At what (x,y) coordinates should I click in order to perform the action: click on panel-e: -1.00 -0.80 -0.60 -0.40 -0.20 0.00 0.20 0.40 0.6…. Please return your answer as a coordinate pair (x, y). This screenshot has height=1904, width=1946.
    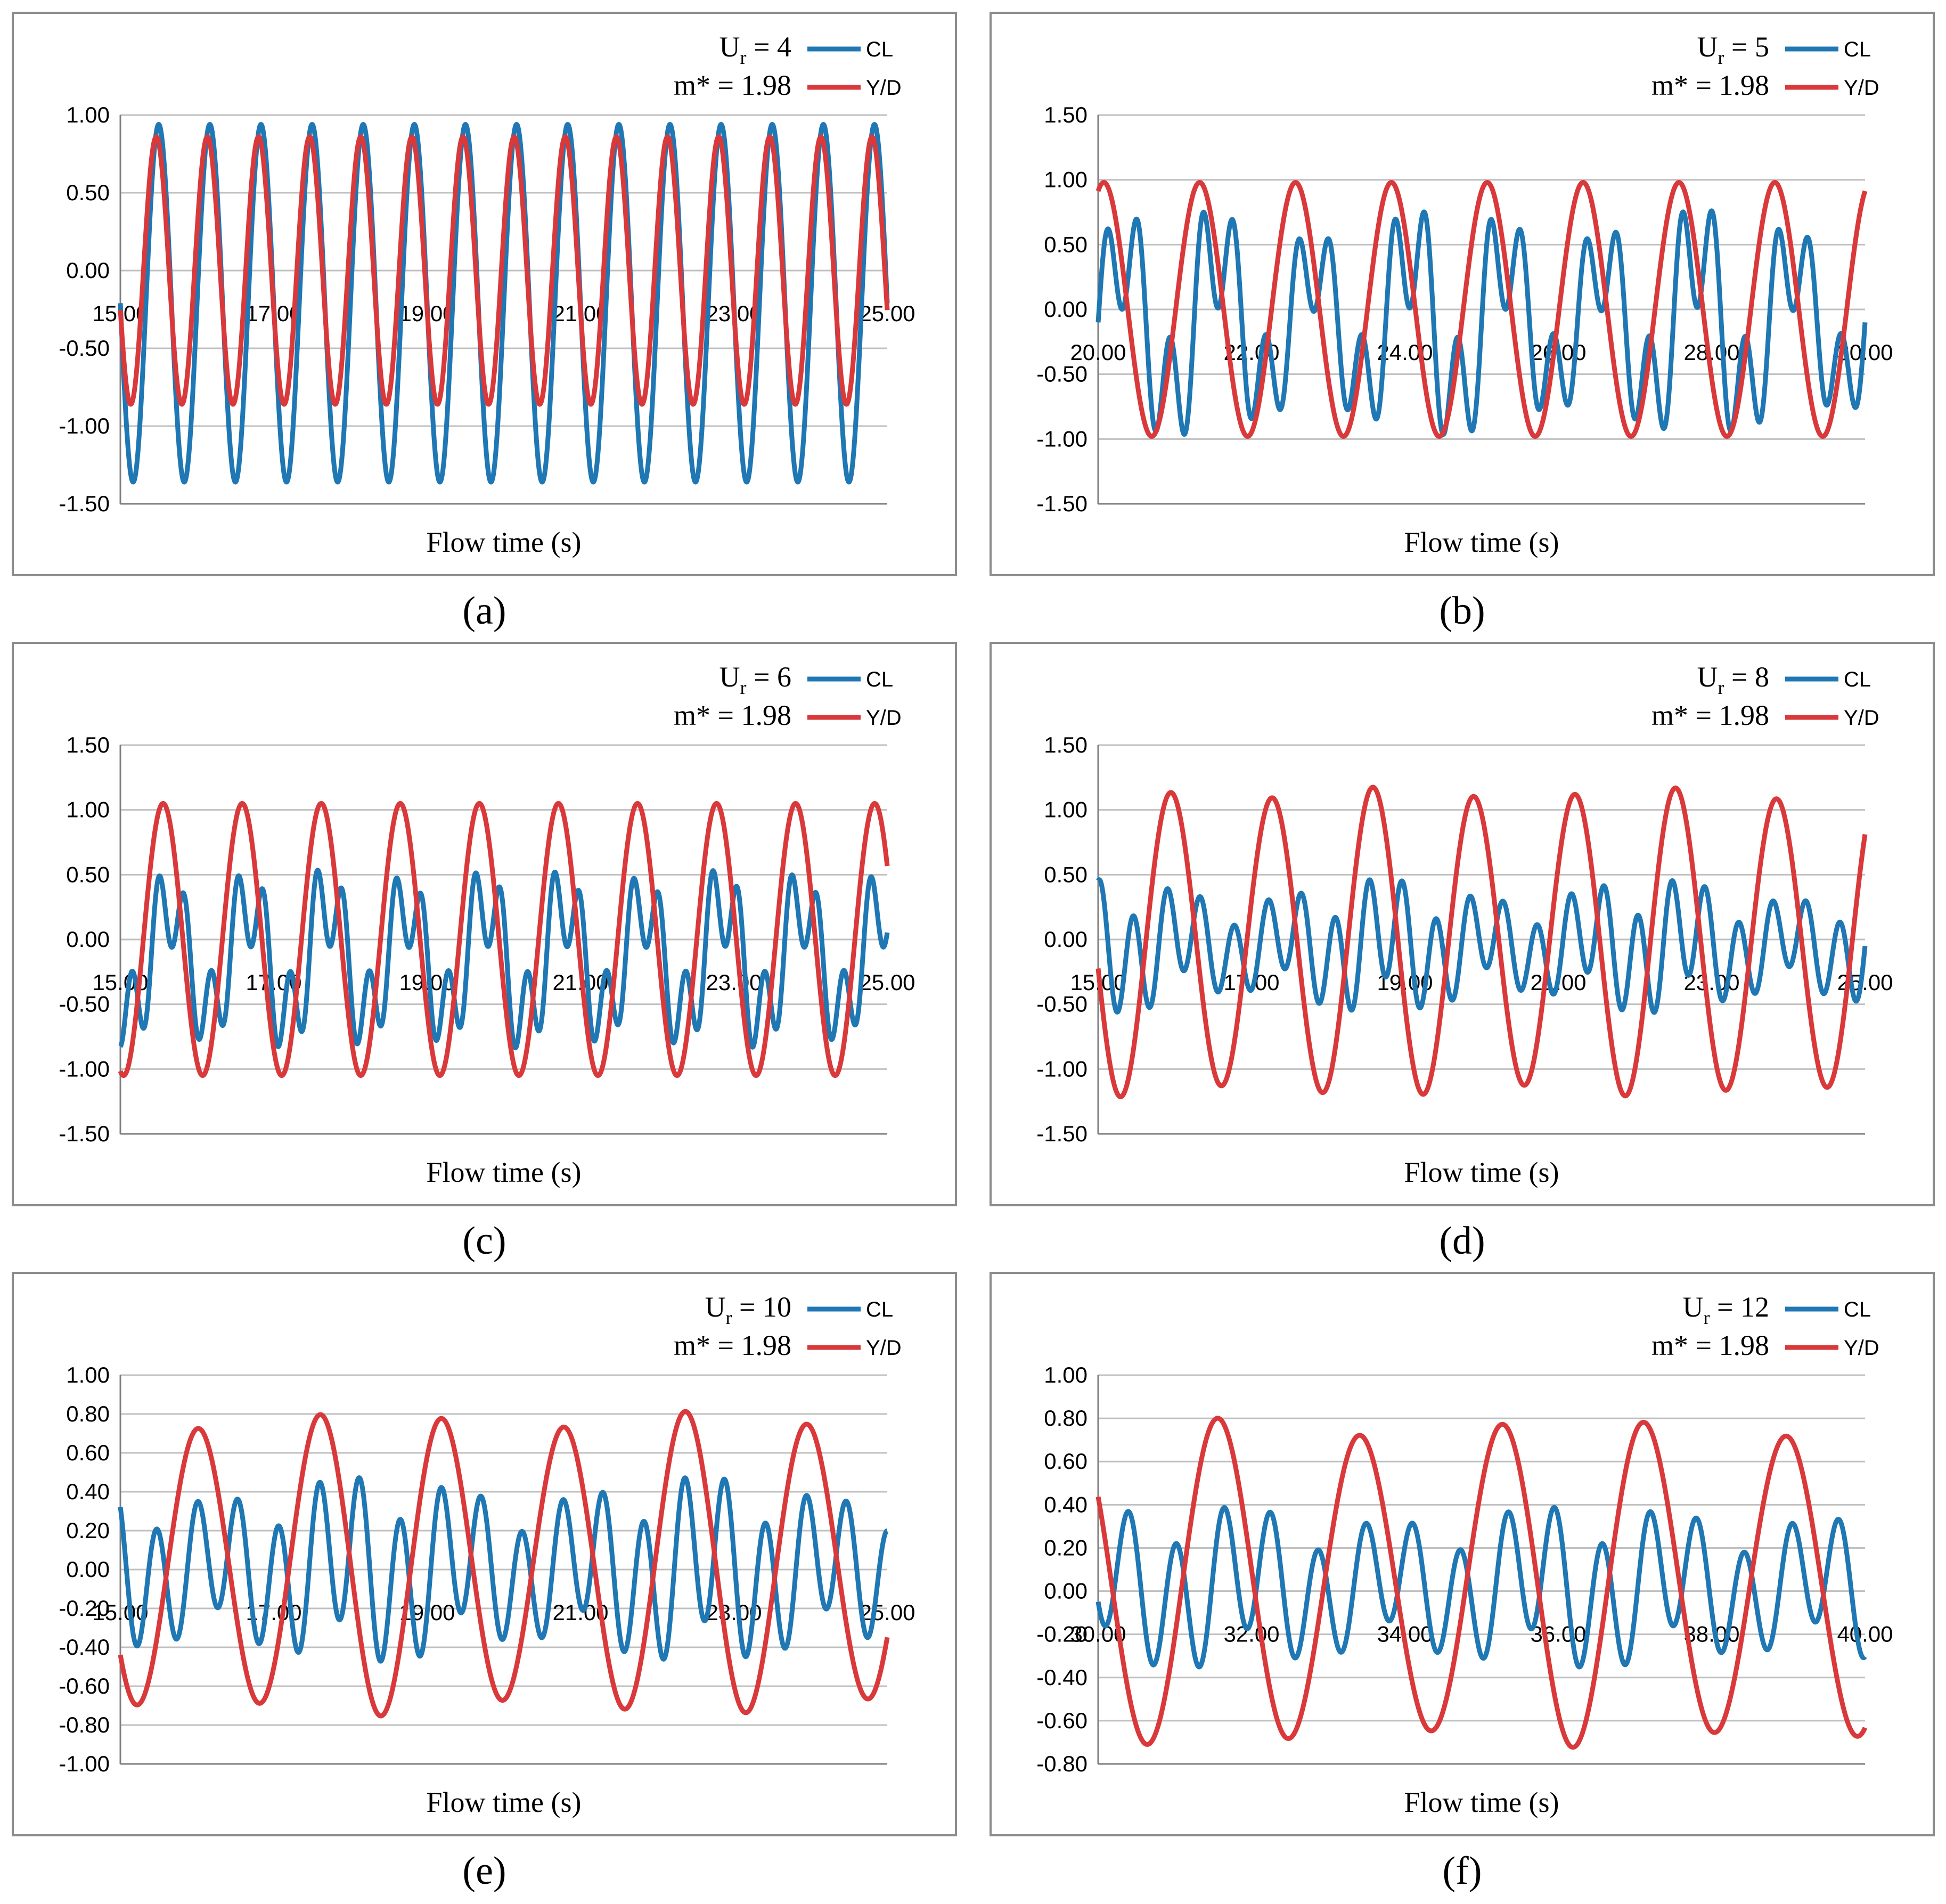
    Looking at the image, I should click on (485, 1554).